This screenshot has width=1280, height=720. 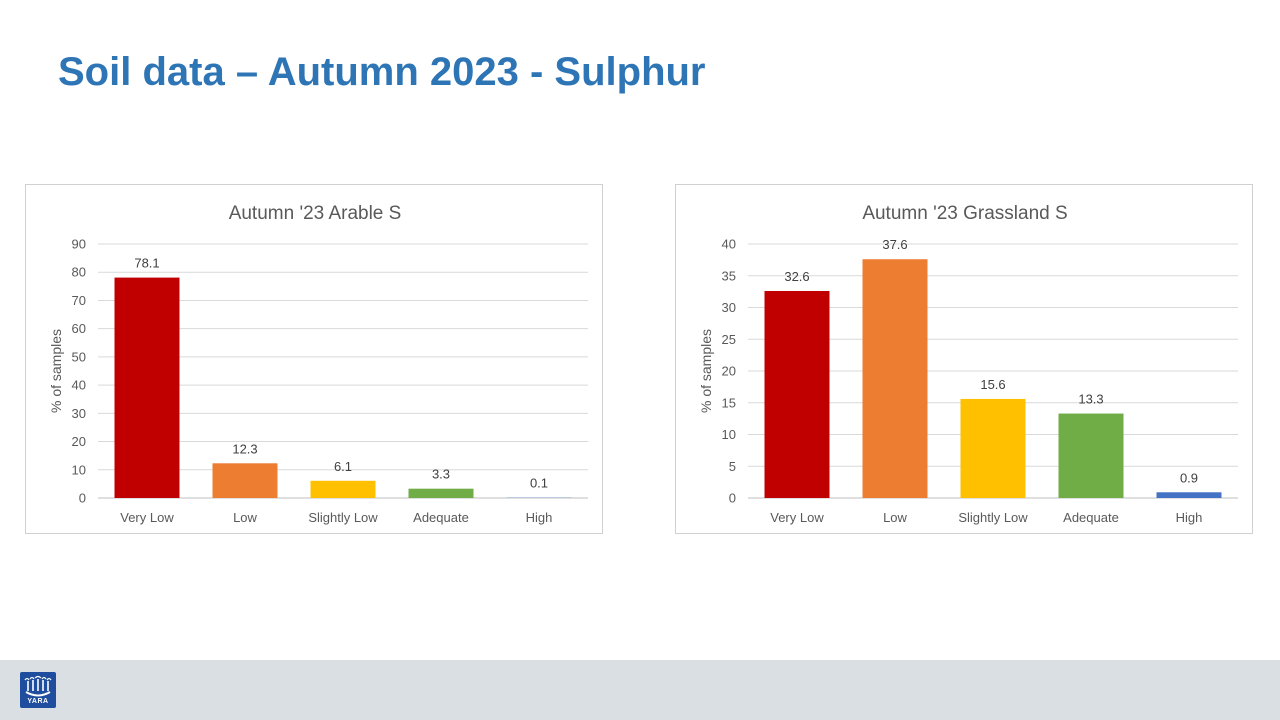 I want to click on grassland-y-tick-label: 0, so click(x=732, y=498).